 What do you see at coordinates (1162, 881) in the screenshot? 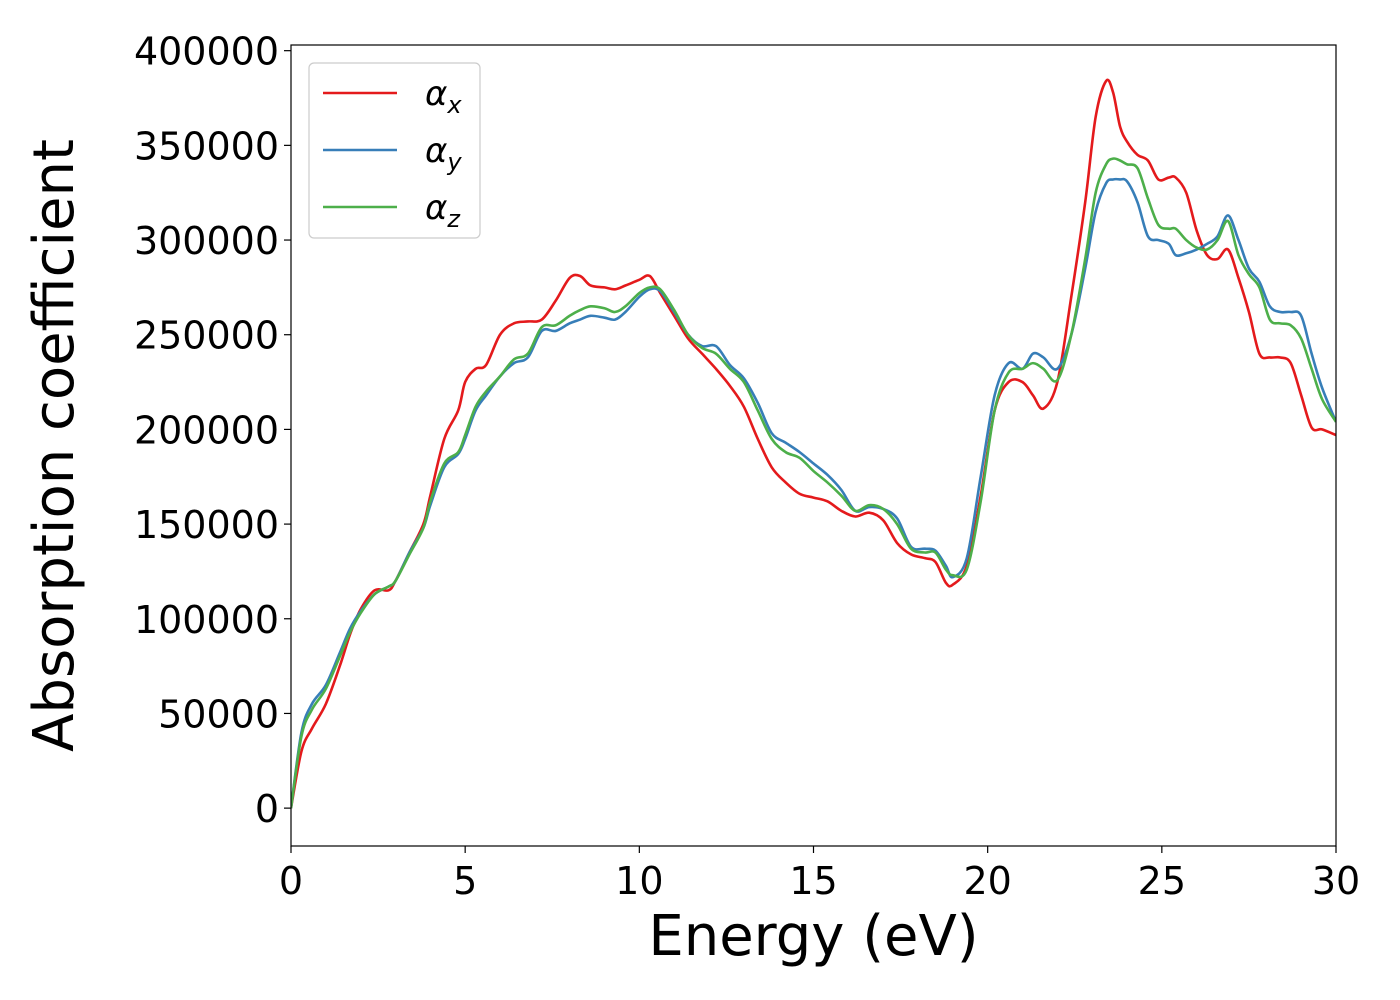
I see `x-tick-label: 25` at bounding box center [1162, 881].